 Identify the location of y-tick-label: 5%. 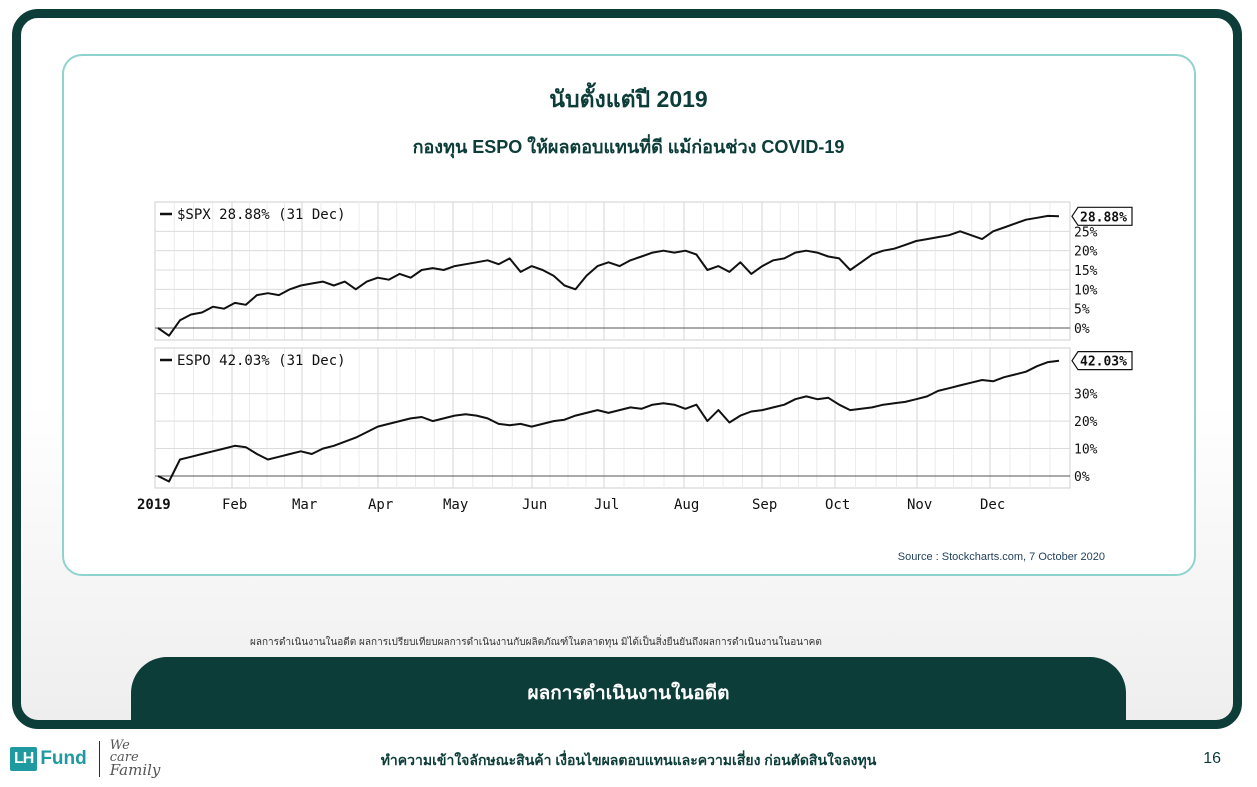
(1082, 310).